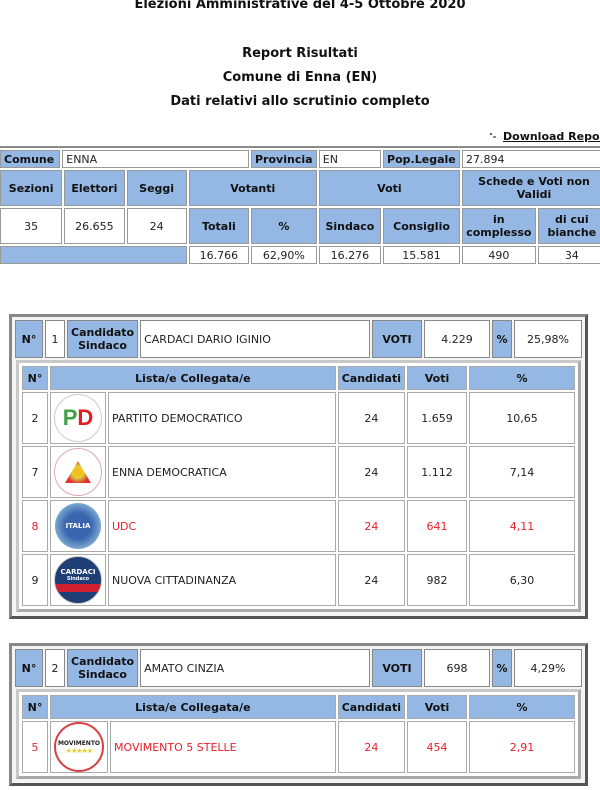 The image size is (600, 790). Describe the element at coordinates (437, 747) in the screenshot. I see `list-voti: 454` at that location.